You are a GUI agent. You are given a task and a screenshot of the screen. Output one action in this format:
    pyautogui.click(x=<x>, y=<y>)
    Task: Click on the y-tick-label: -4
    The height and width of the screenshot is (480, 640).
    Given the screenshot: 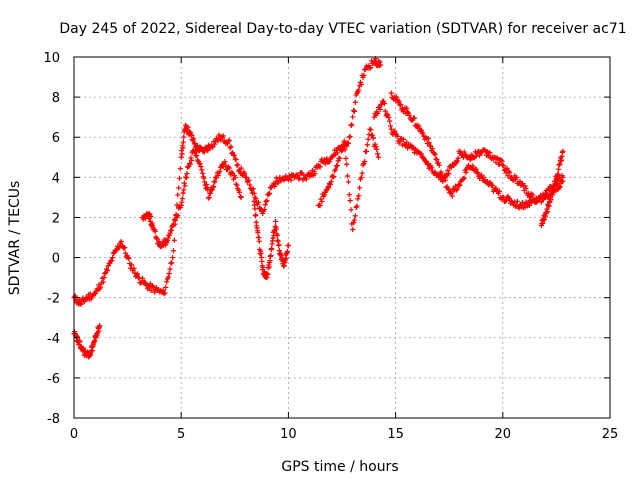 What is the action you would take?
    pyautogui.click(x=53, y=339)
    